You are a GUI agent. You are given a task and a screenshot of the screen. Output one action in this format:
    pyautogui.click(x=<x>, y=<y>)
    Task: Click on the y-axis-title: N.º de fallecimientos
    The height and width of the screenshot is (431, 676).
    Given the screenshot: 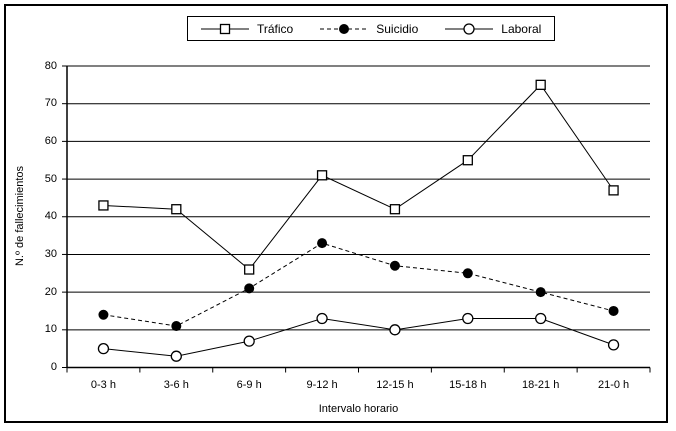 What is the action you would take?
    pyautogui.click(x=20, y=216)
    